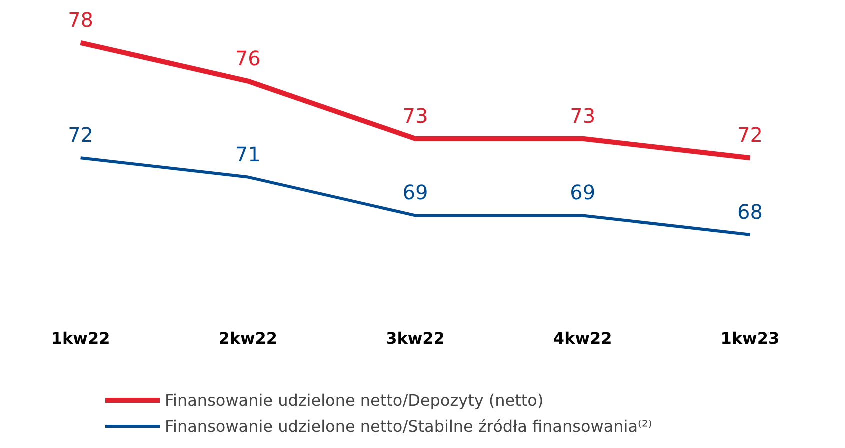  Describe the element at coordinates (750, 212) in the screenshot. I see `data-label: 68` at that location.